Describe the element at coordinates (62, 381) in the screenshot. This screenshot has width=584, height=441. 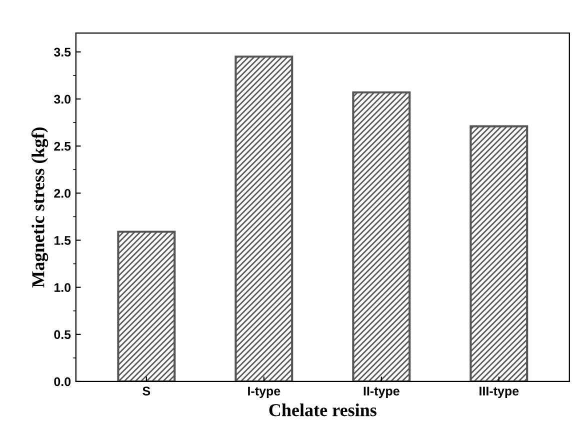
I see `y-tick-label: 0.0` at that location.